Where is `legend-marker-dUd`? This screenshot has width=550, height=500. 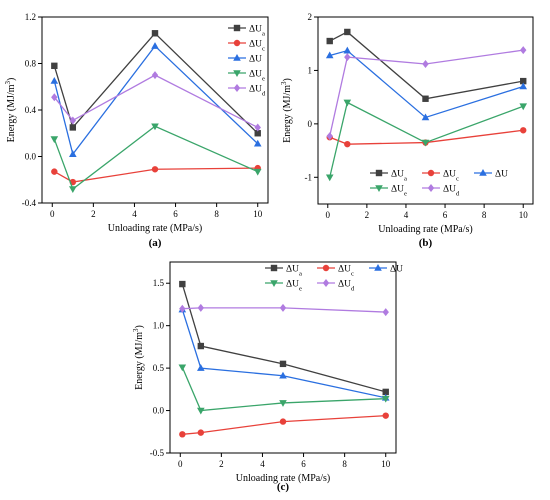
legend-marker-dUd is located at coordinates (326, 283).